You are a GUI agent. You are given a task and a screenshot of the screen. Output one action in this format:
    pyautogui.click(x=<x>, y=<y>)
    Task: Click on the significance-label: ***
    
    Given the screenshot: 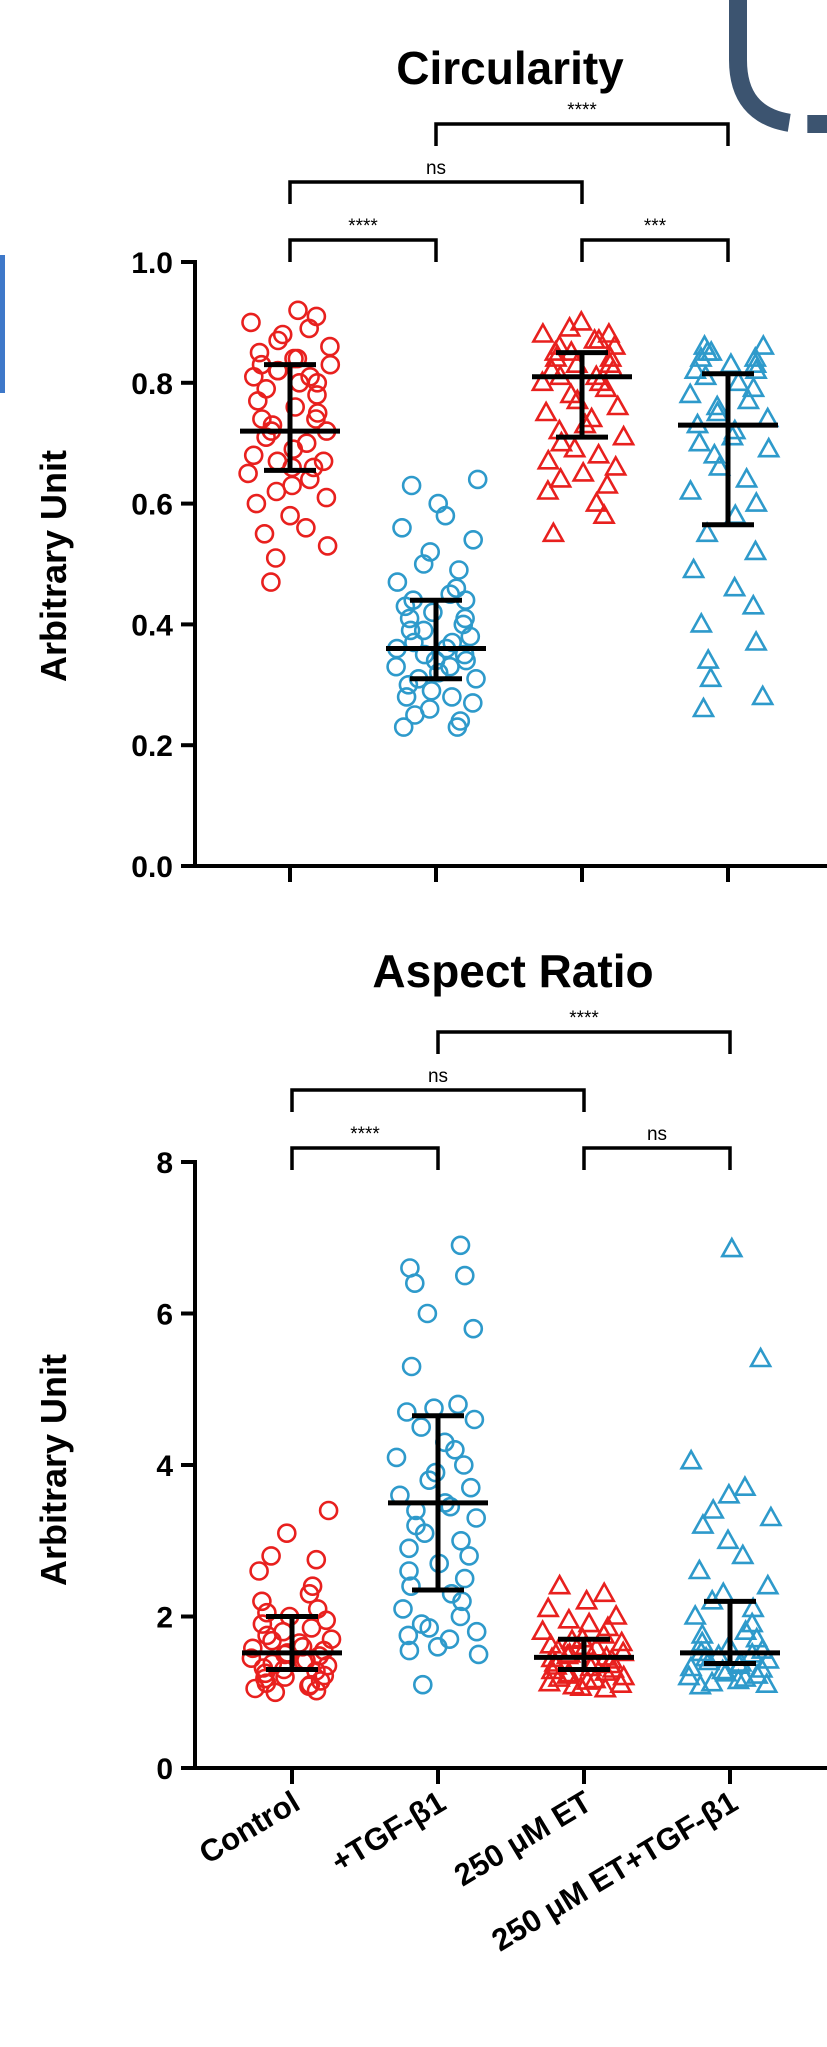 What is the action you would take?
    pyautogui.click(x=655, y=226)
    